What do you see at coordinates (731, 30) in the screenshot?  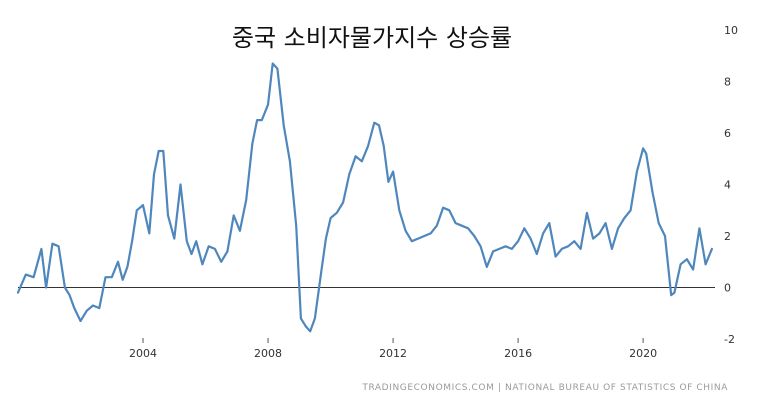 I see `y-tick-label: 10` at bounding box center [731, 30].